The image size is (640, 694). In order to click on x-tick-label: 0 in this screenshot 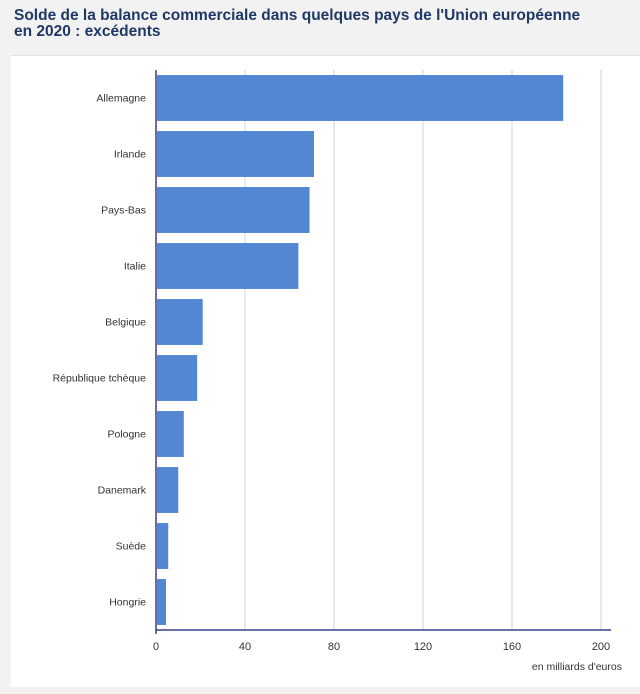, I will do `click(156, 647)`.